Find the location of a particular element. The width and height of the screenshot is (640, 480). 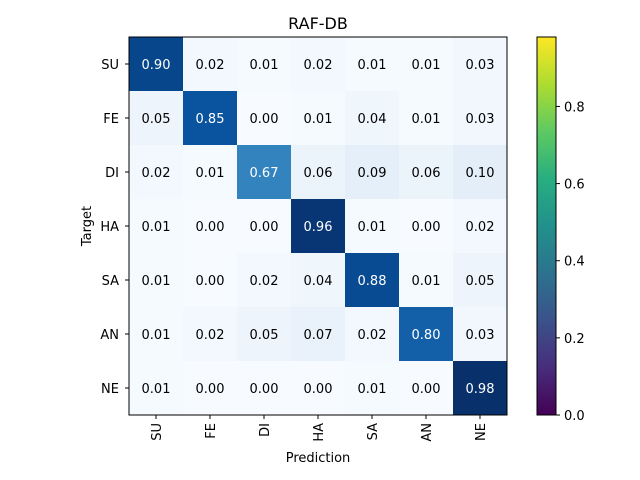

colorbar-ticks: 0.0 0.2 0.4 0.6 0.8 is located at coordinates (570, 262).